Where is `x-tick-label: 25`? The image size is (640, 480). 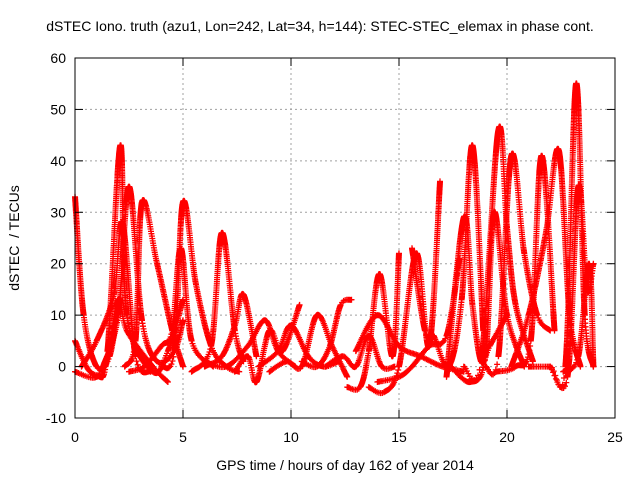 x-tick-label: 25 is located at coordinates (615, 437).